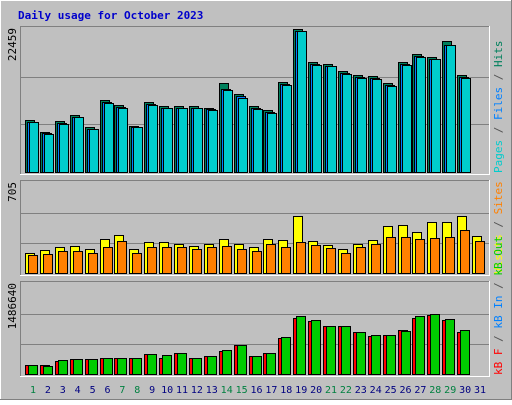  I want to click on day-label-1: 1, so click(33, 390).